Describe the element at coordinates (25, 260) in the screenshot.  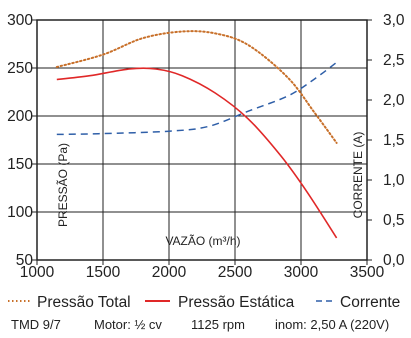
I see `left-tick-label: 50` at that location.